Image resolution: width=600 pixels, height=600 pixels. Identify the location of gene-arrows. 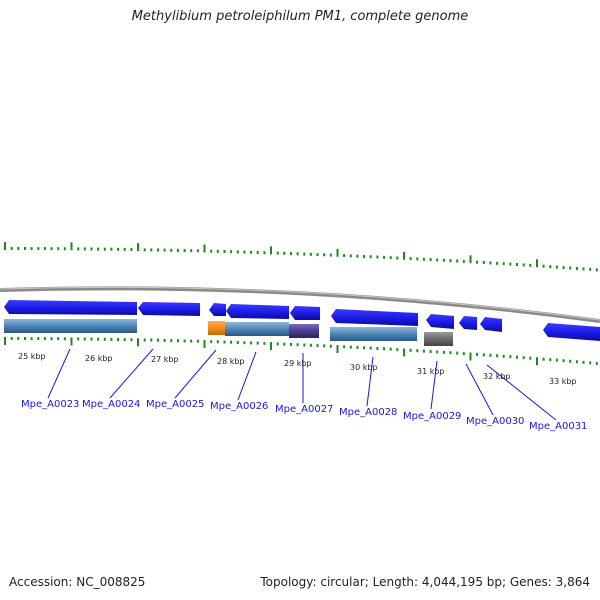
(302, 320).